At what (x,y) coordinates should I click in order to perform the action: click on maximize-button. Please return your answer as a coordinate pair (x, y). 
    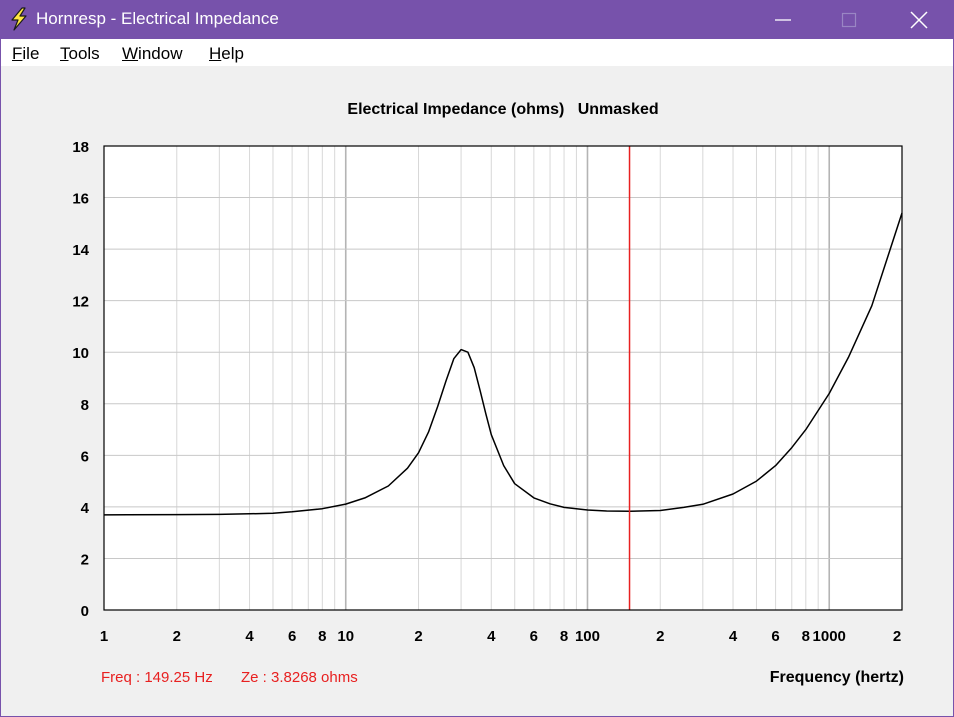
    Looking at the image, I should click on (849, 19).